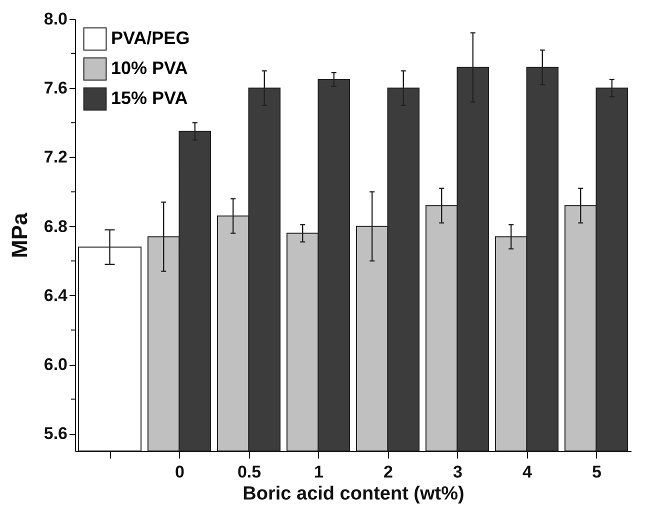  Describe the element at coordinates (56, 364) in the screenshot. I see `y-tick-label: 6.0` at that location.